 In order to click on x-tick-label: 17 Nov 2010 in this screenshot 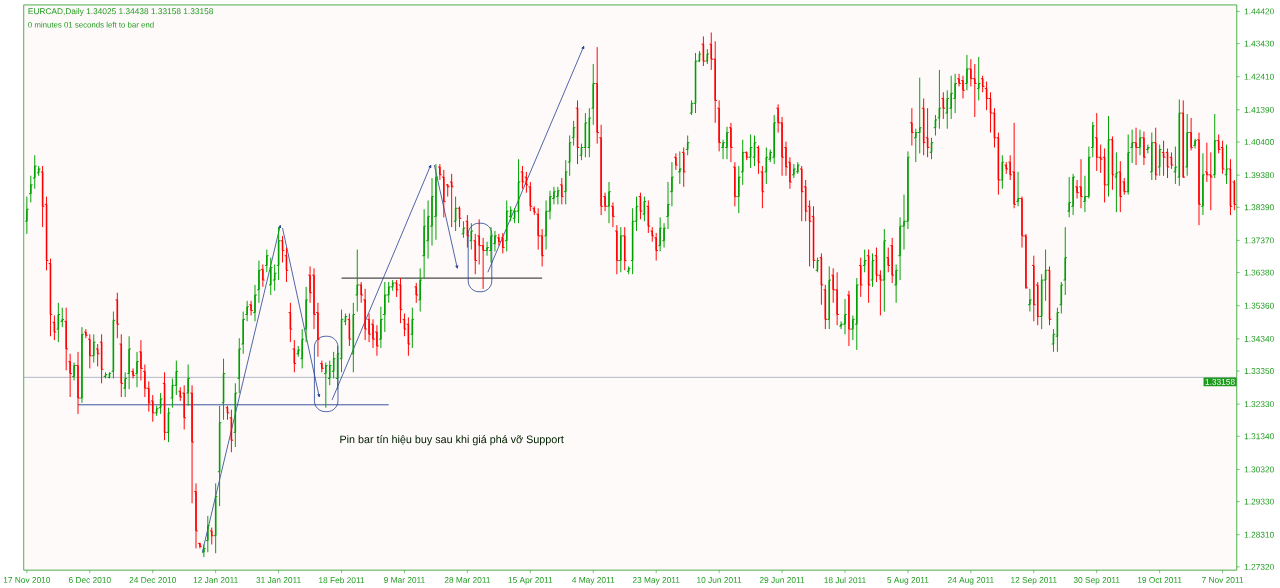, I will do `click(27, 580)`.